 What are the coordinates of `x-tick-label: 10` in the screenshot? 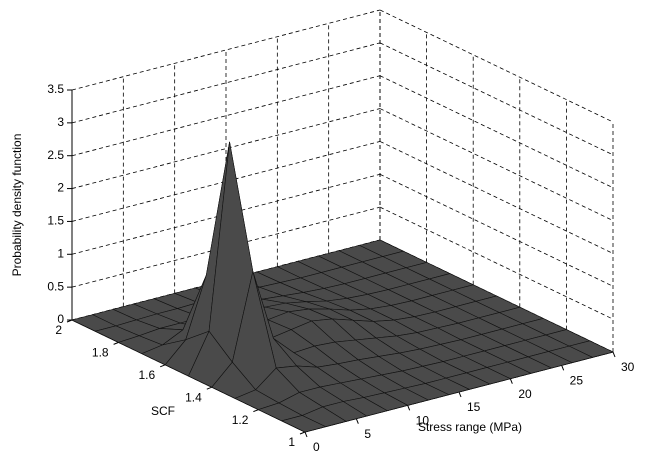 It's located at (423, 421).